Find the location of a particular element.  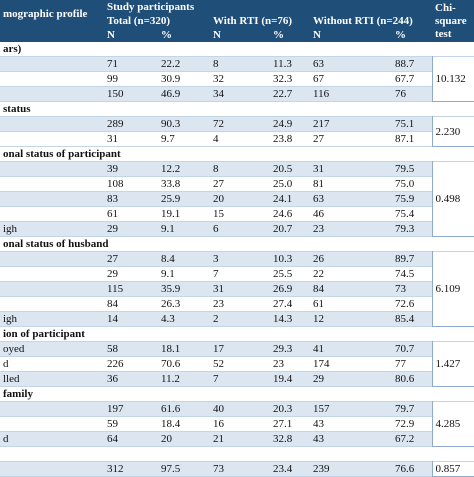

cell: 43 is located at coordinates (318, 424).